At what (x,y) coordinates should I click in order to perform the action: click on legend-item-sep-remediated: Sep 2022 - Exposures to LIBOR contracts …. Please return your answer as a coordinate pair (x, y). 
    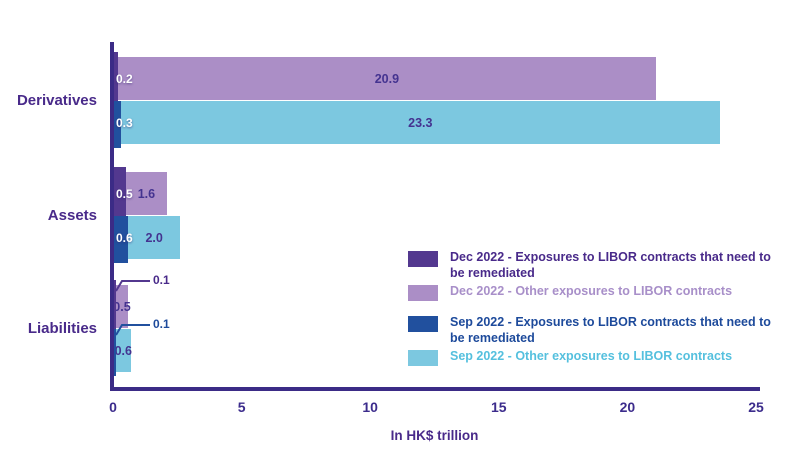
    Looking at the image, I should click on (594, 330).